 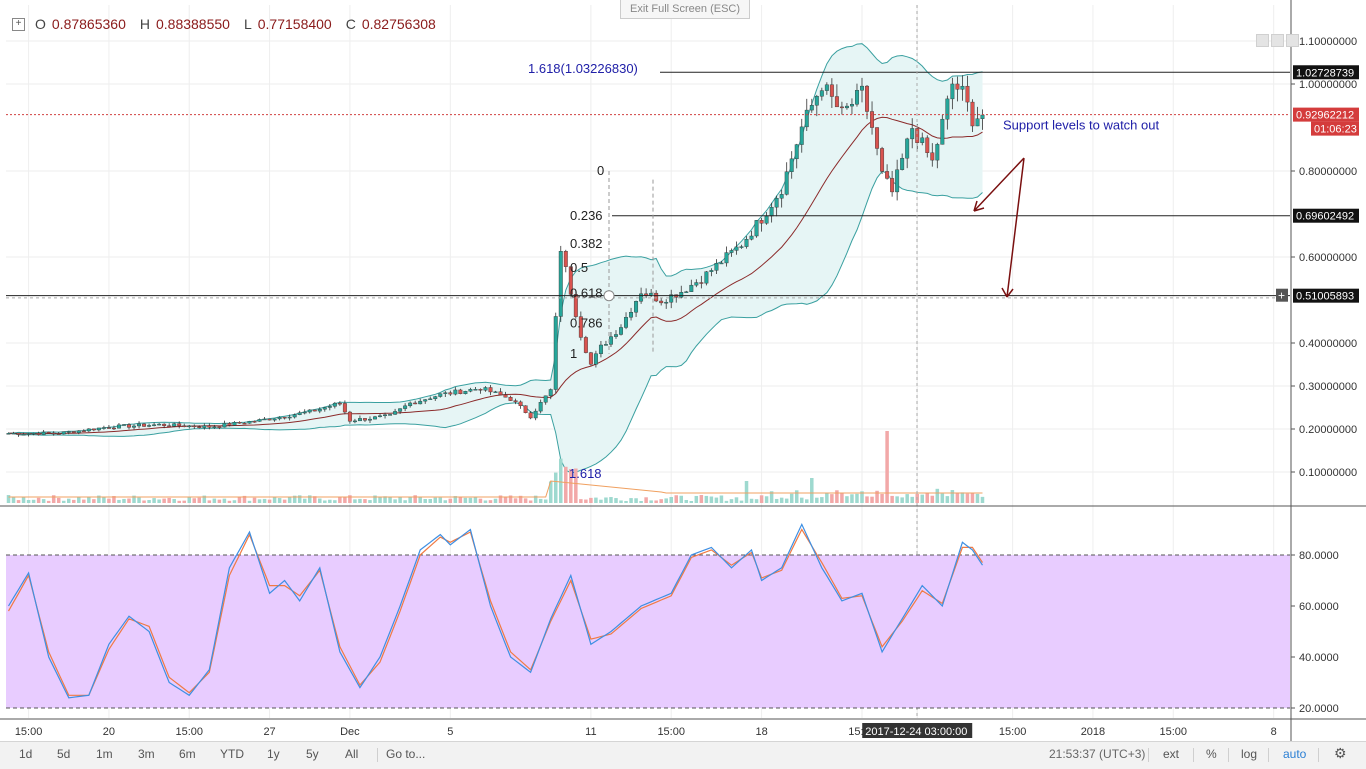 I want to click on range-all-button: All, so click(x=352, y=754).